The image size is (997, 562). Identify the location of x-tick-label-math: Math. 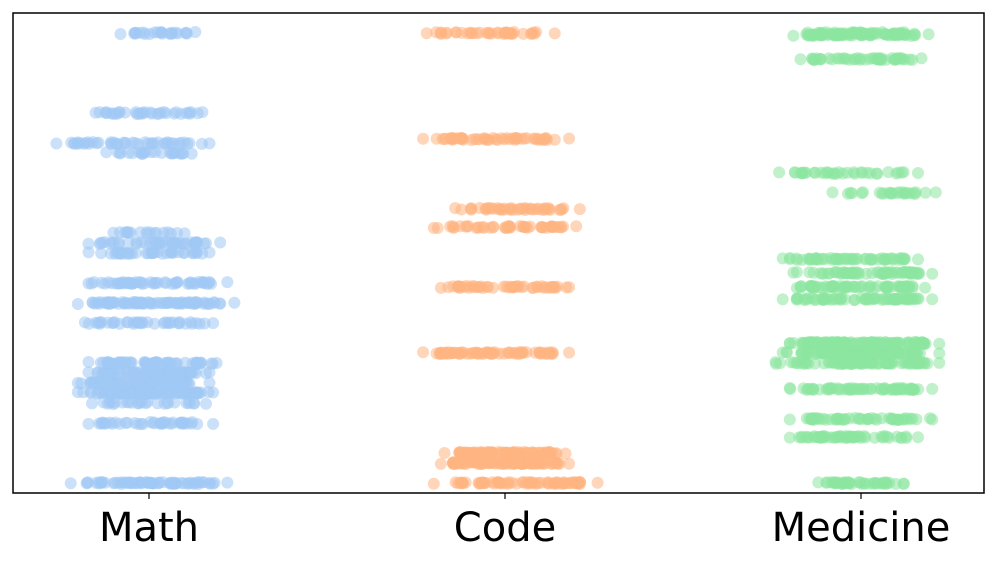
(149, 528).